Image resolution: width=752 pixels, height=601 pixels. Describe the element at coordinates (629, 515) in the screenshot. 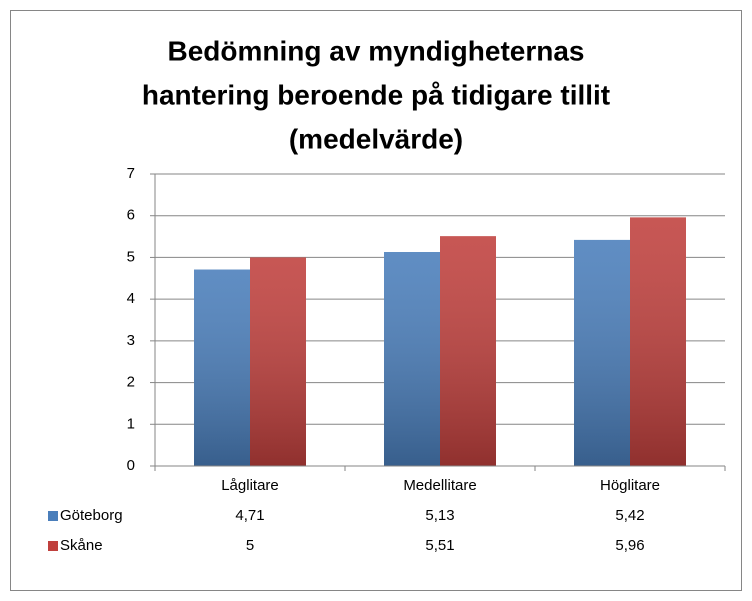

I see `data-table-value: 5,42` at that location.